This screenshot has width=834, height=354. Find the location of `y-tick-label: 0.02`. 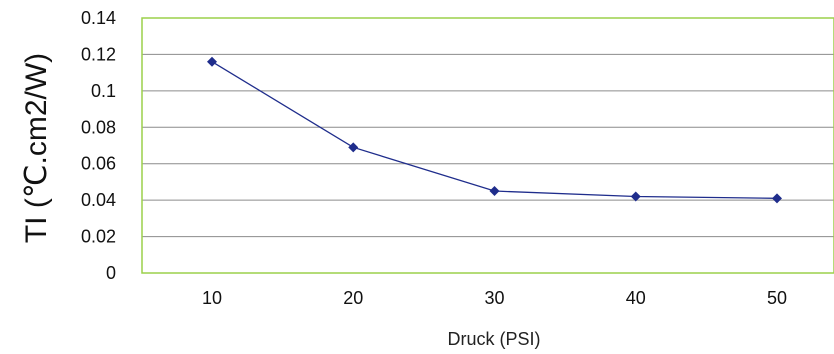

y-tick-label: 0.02 is located at coordinates (98, 237).